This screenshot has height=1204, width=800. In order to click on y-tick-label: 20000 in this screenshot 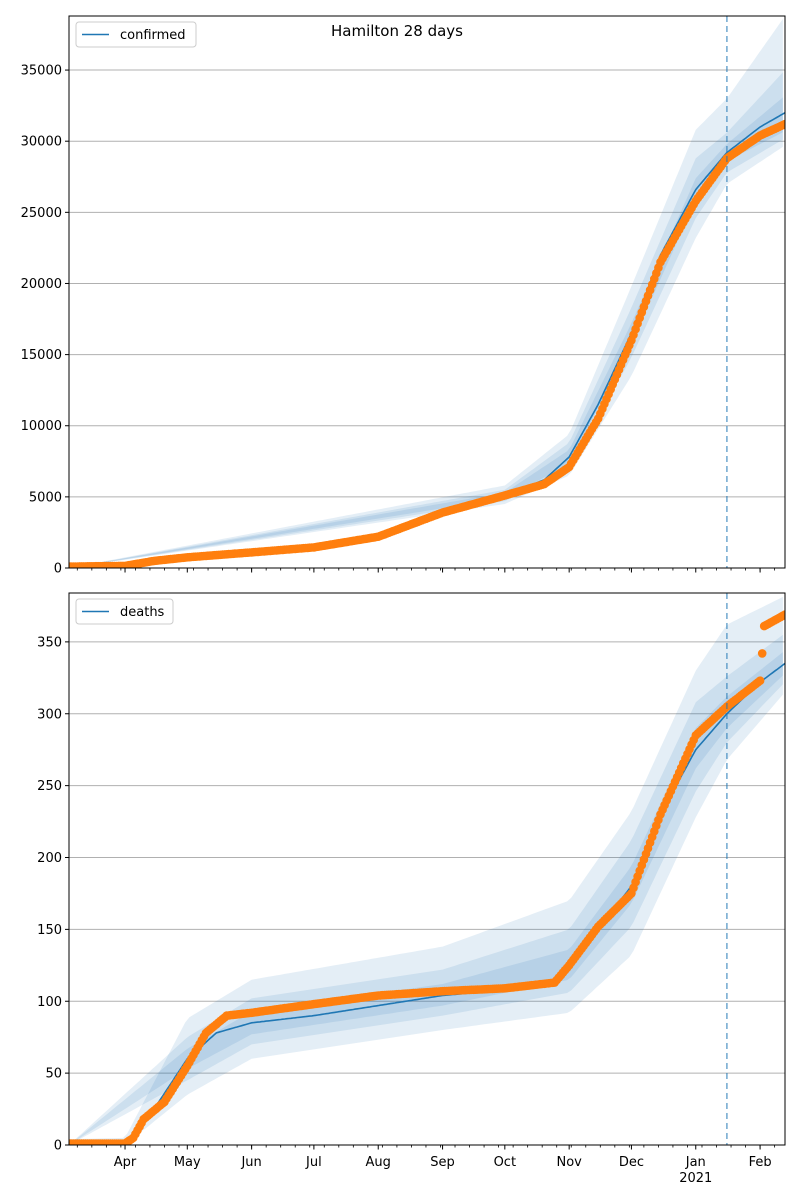, I will do `click(41, 284)`.